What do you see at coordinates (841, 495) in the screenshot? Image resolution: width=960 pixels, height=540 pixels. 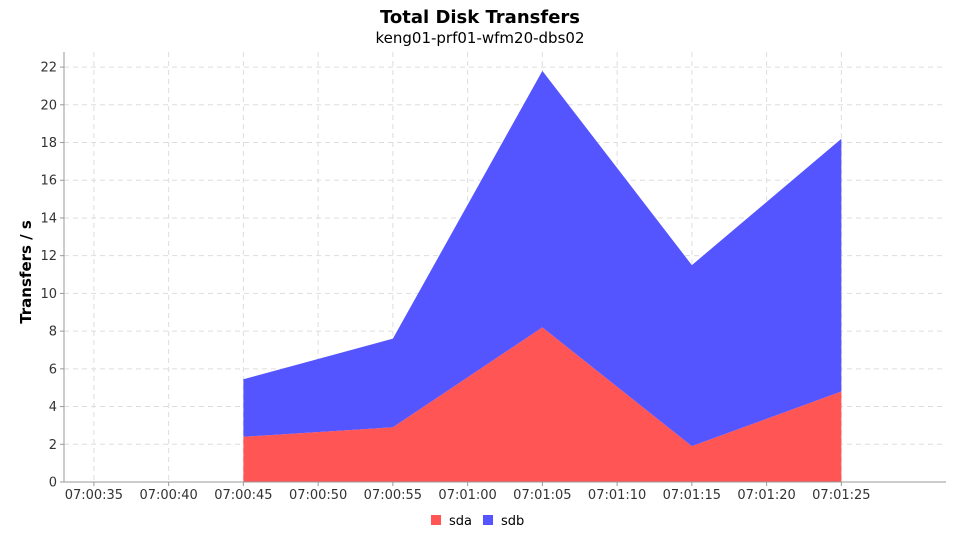 I see `x-tick-label: 07:01:25` at bounding box center [841, 495].